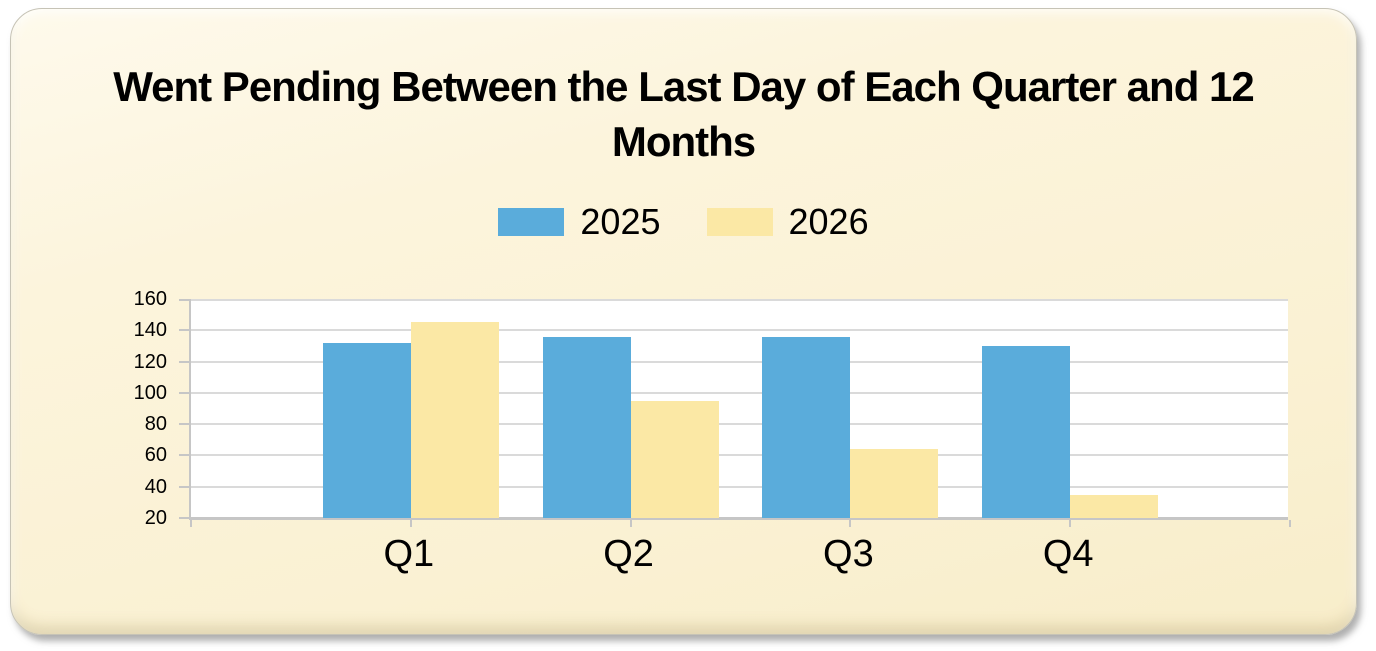 This screenshot has height=651, width=1376. What do you see at coordinates (150, 361) in the screenshot?
I see `y-tick-label-120: 120` at bounding box center [150, 361].